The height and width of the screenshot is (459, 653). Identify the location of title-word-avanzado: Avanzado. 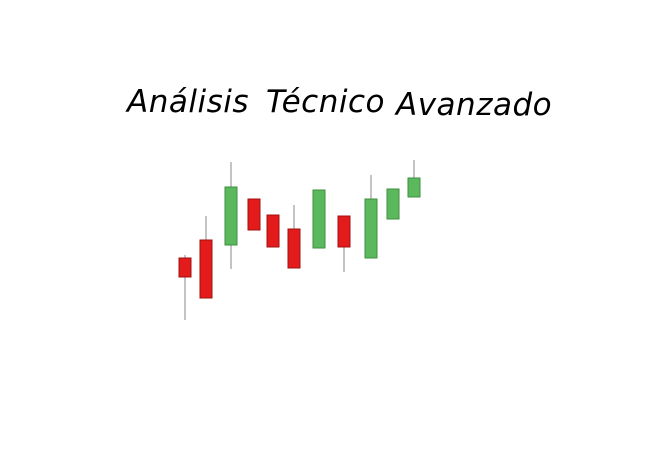
(474, 105).